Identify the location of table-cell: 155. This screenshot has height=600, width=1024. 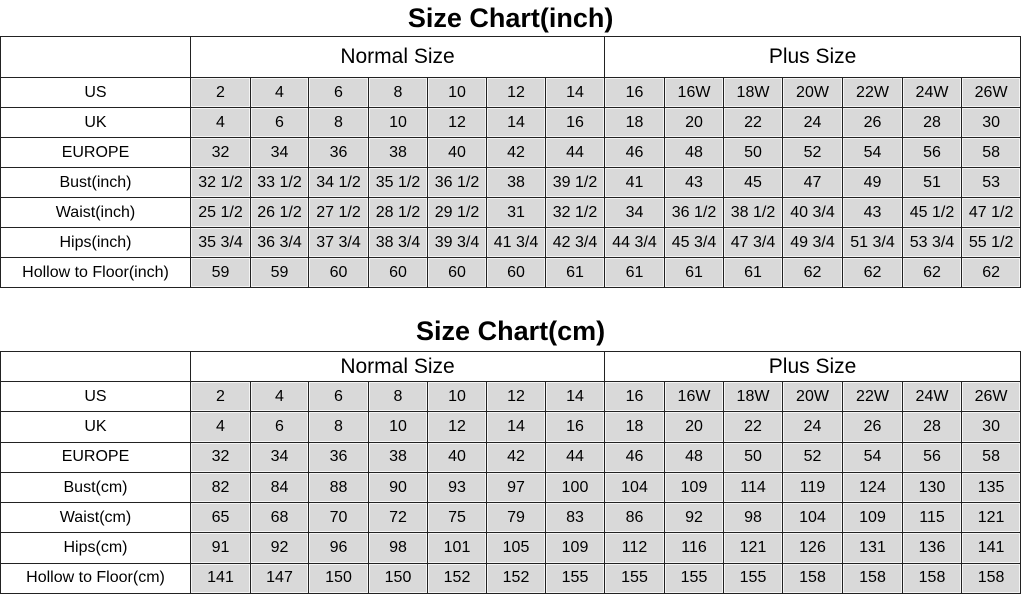
(753, 578).